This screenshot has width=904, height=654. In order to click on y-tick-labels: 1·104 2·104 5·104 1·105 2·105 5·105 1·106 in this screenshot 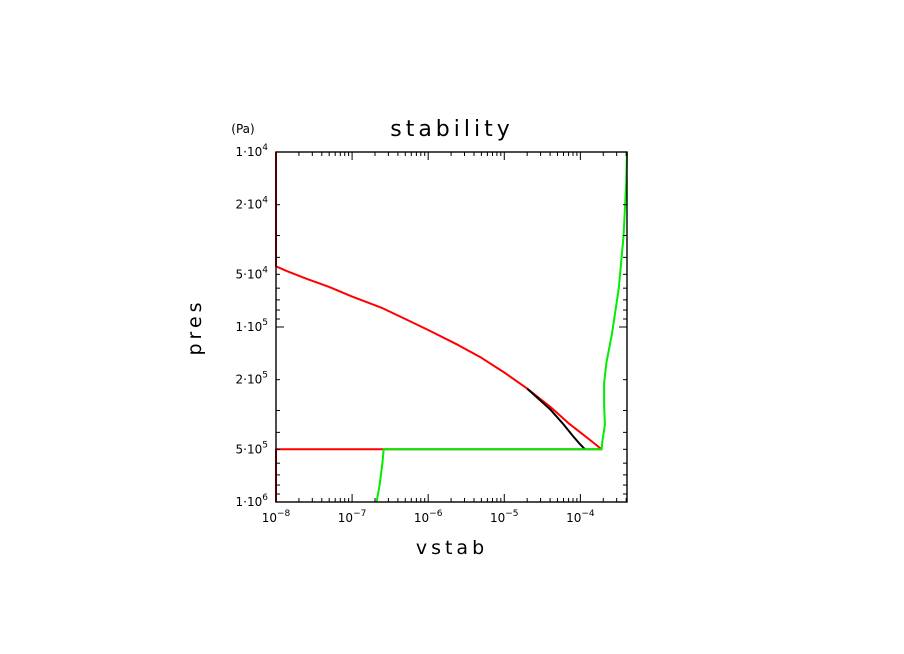, I will do `click(252, 326)`.